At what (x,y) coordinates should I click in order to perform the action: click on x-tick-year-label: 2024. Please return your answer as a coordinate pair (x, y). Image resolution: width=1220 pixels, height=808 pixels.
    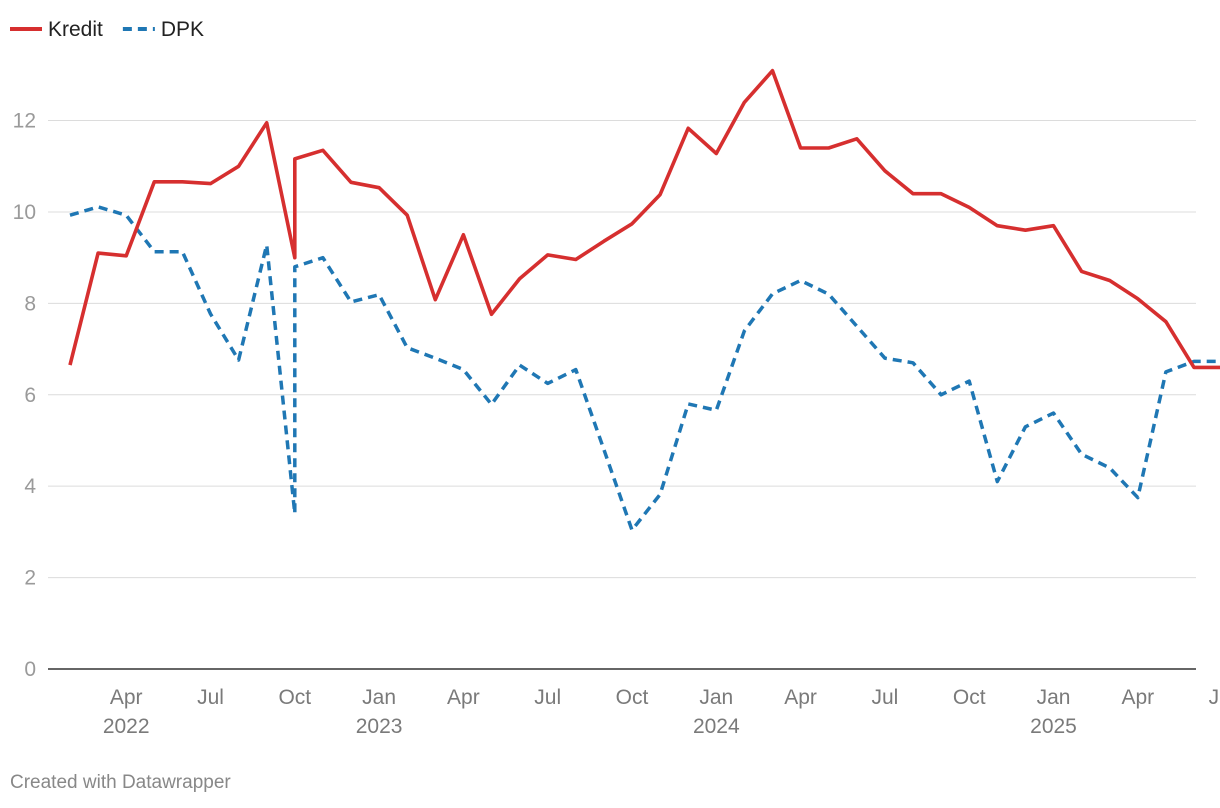
    Looking at the image, I should click on (716, 726).